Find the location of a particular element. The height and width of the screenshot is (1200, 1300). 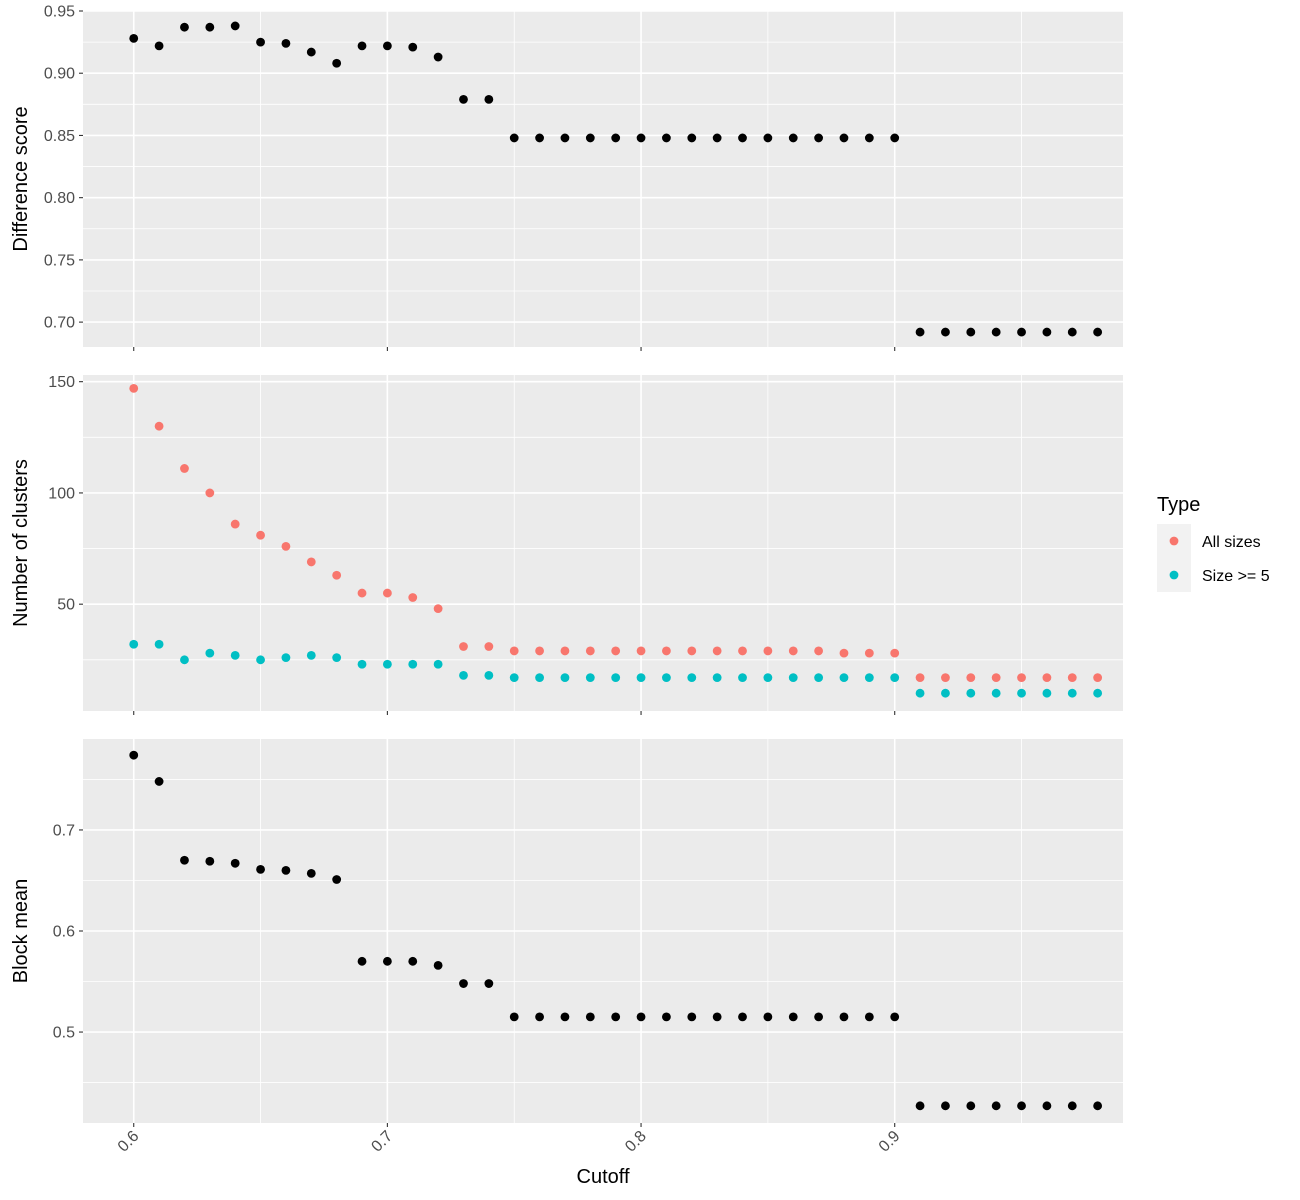

x-tick-label: 0.8 is located at coordinates (636, 1142).